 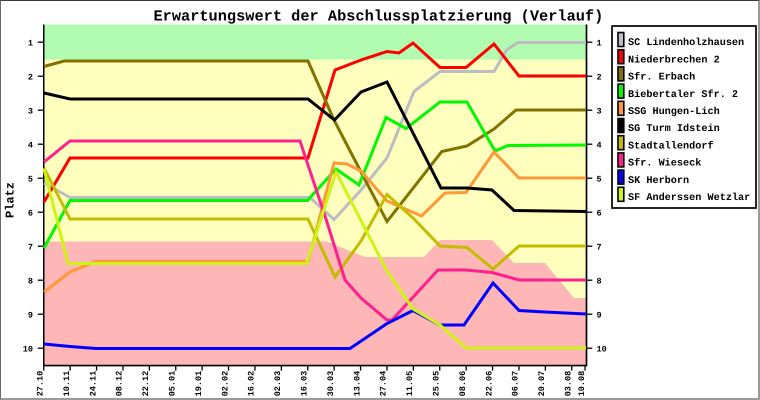 What do you see at coordinates (674, 60) in the screenshot?
I see `svg-text: Niederbrechen 2` at bounding box center [674, 60].